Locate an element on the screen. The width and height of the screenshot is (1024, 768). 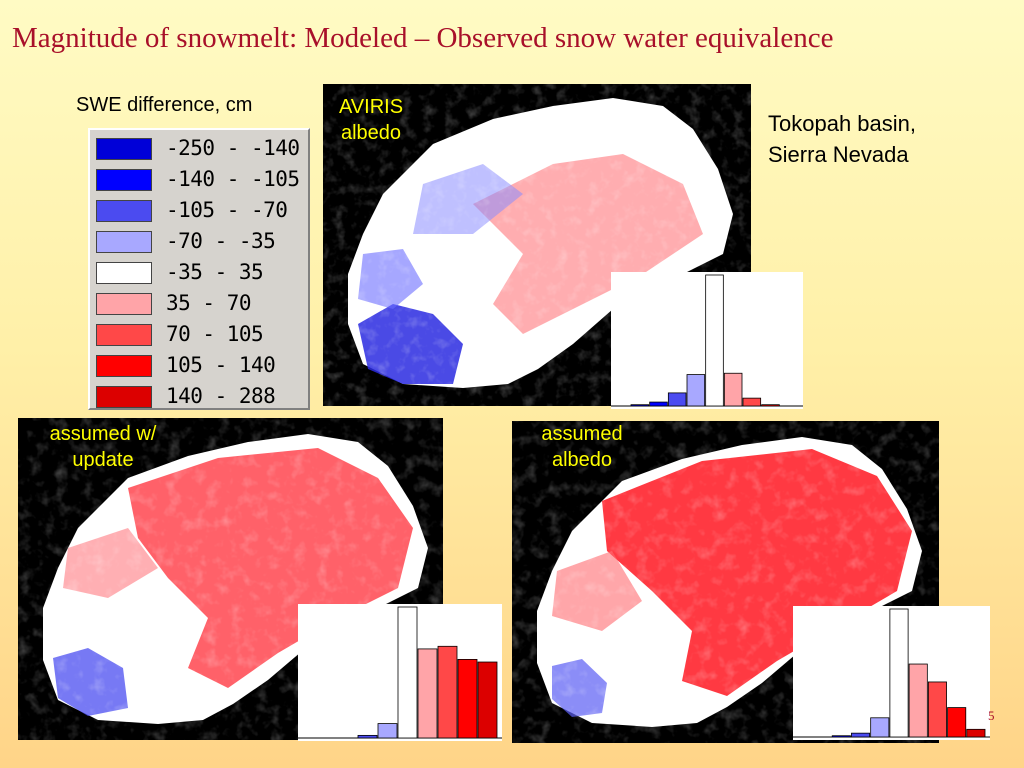
legend-label: -35 - 35 is located at coordinates (215, 272).